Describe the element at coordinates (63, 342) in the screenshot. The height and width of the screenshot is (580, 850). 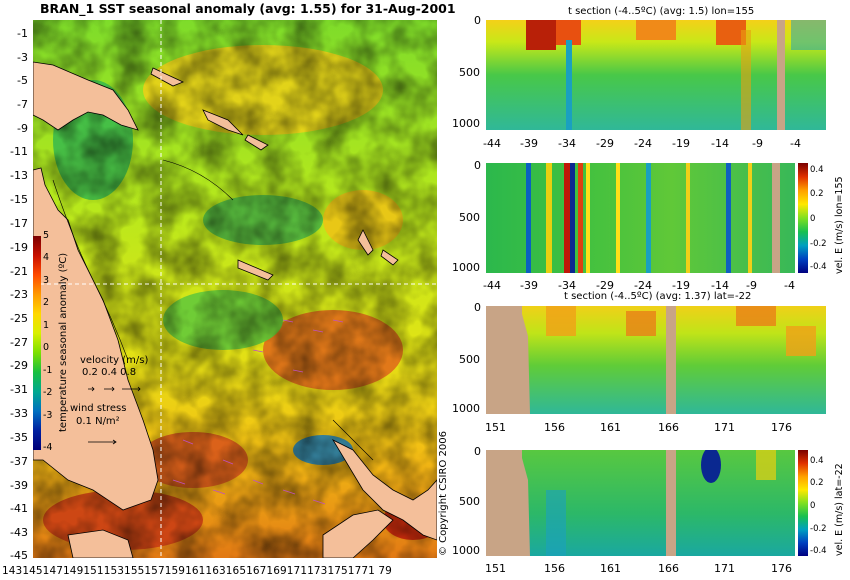
I see `colorbar-label: temperature seasonal anomaly (ºC)` at that location.